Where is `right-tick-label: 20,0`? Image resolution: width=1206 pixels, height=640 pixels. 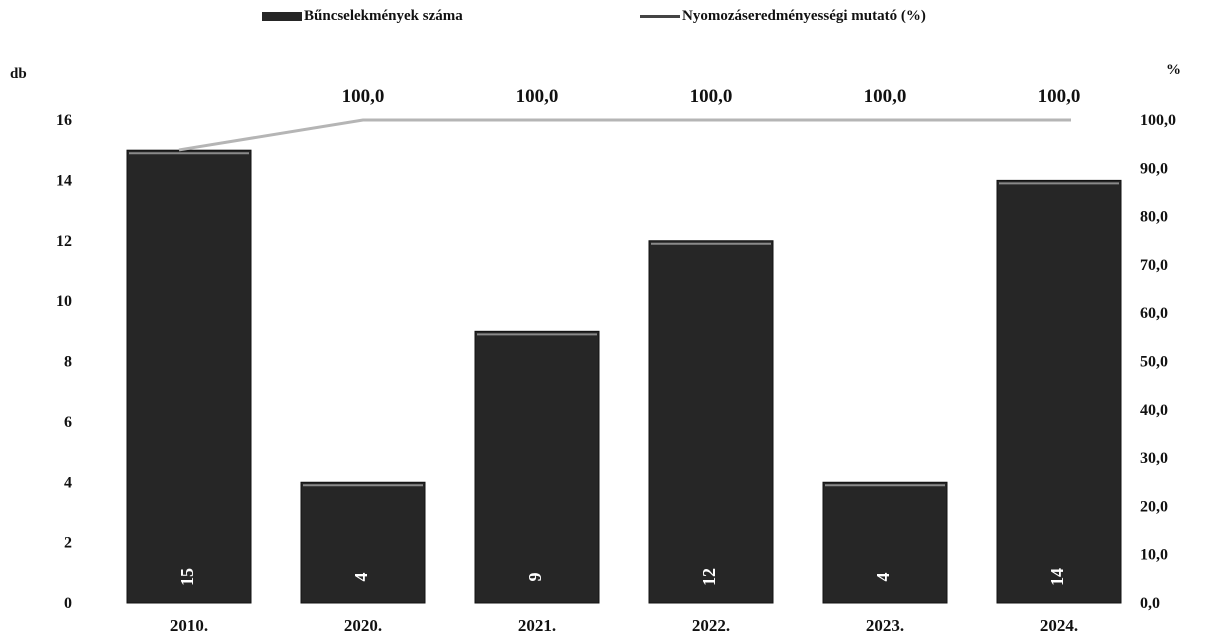
right-tick-label: 20,0 is located at coordinates (1154, 506).